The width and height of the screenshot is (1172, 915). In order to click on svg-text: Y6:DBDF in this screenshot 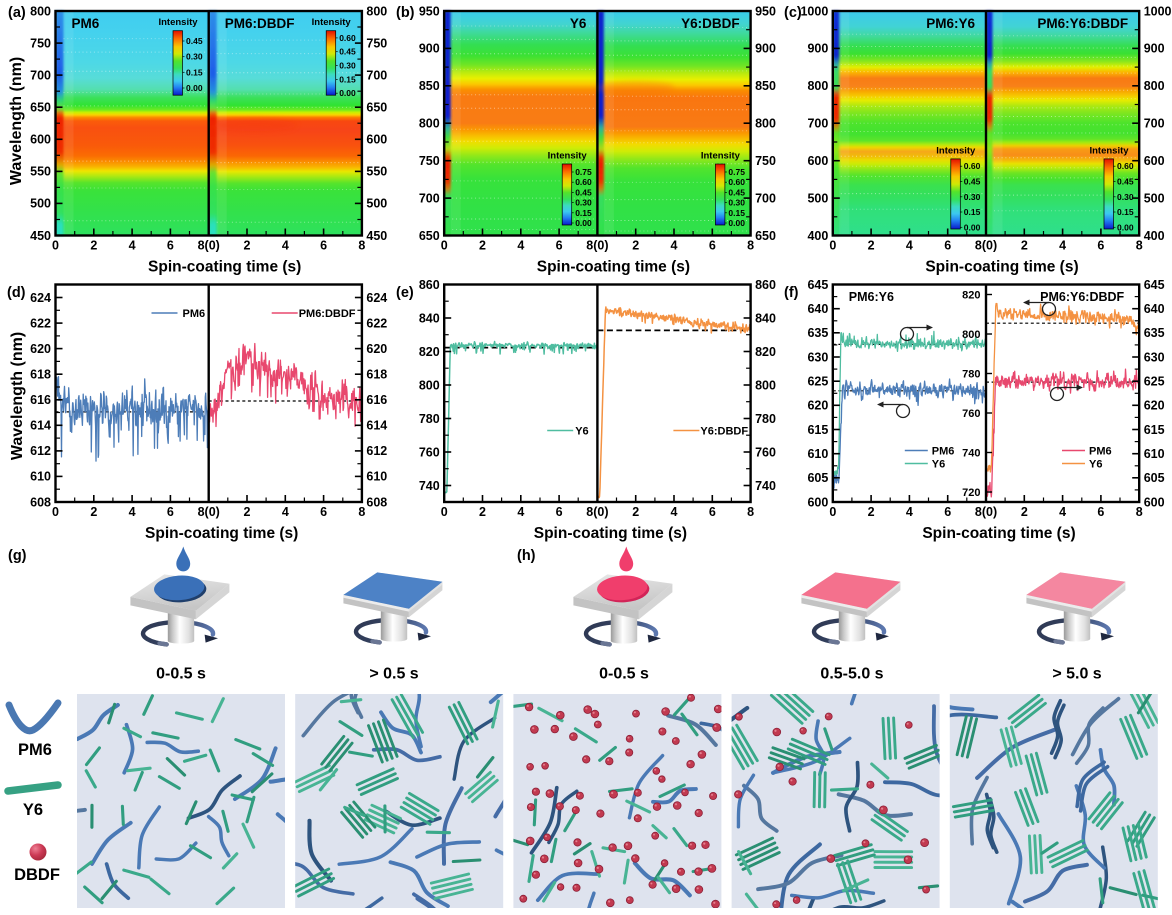, I will do `click(724, 431)`.